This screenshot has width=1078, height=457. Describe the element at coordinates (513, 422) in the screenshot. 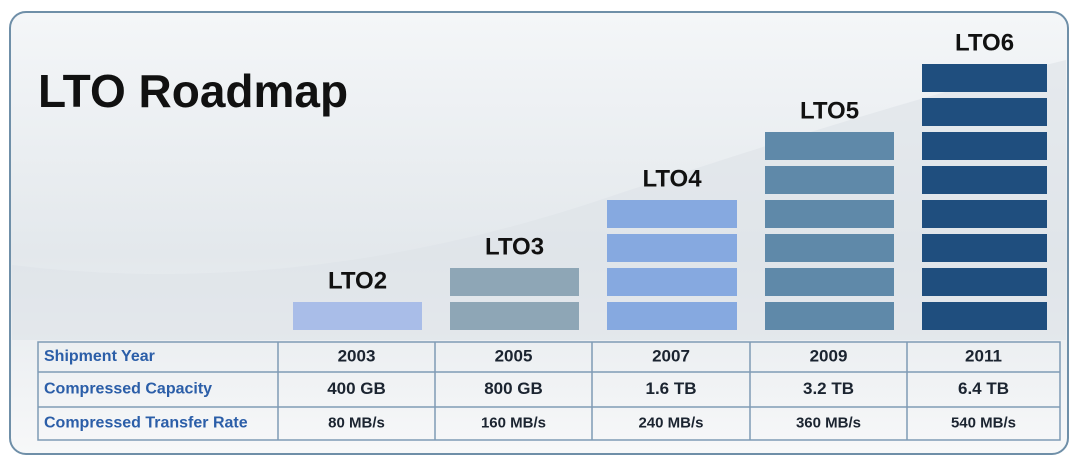

I see `table-cell: 160 MB/s` at that location.